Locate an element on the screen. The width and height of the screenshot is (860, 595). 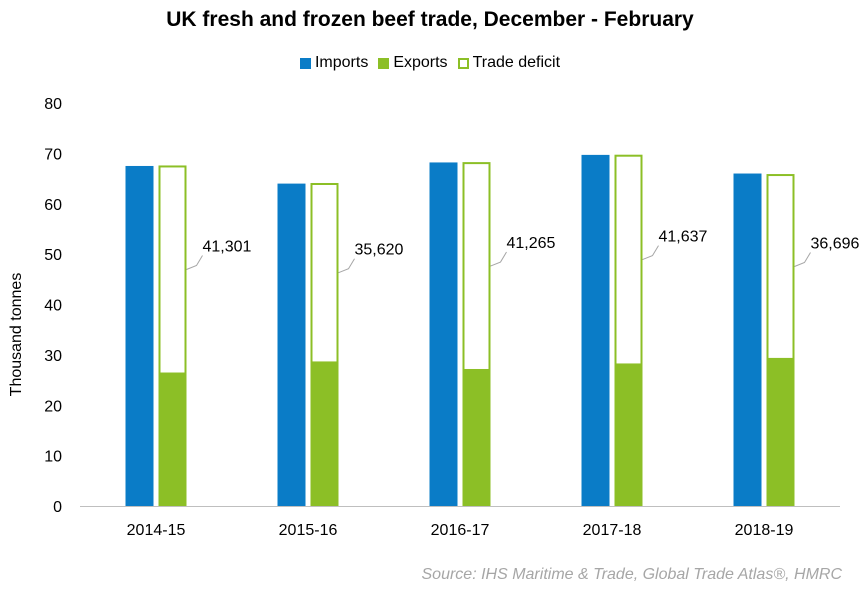
legend: Imports Exports Trade deficit is located at coordinates (430, 63).